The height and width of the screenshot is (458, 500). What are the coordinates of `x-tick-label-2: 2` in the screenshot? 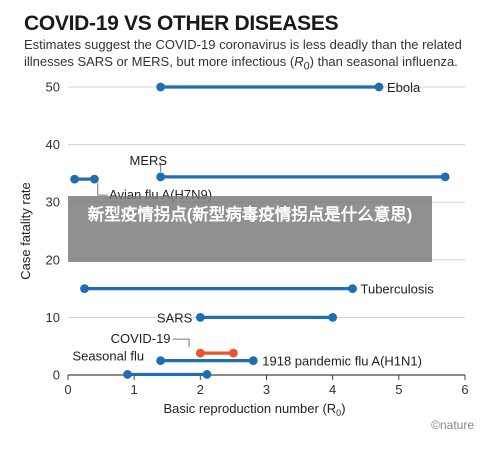 It's located at (200, 389).